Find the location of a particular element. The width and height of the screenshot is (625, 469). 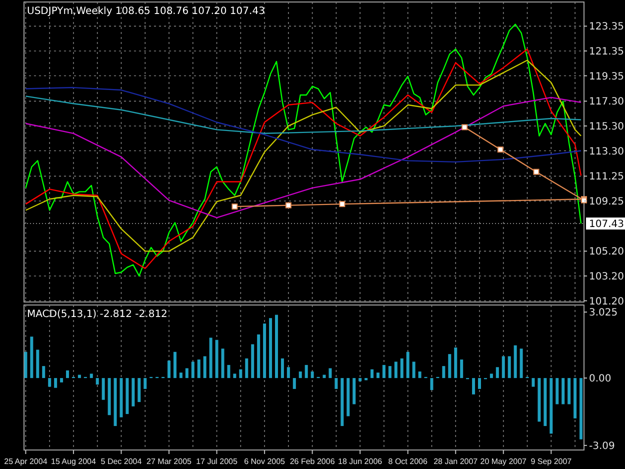

x-tick-label: 5 Dec 2004 is located at coordinates (121, 461).